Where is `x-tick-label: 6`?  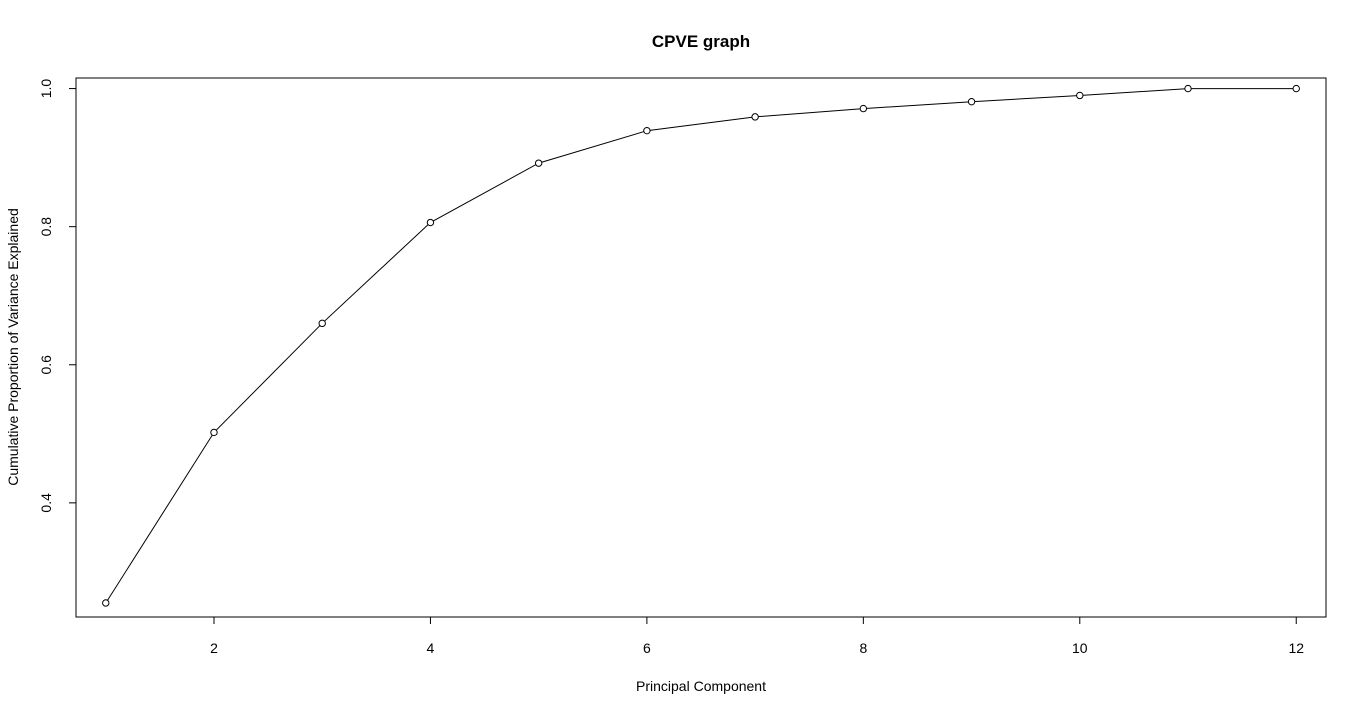
x-tick-label: 6 is located at coordinates (647, 648).